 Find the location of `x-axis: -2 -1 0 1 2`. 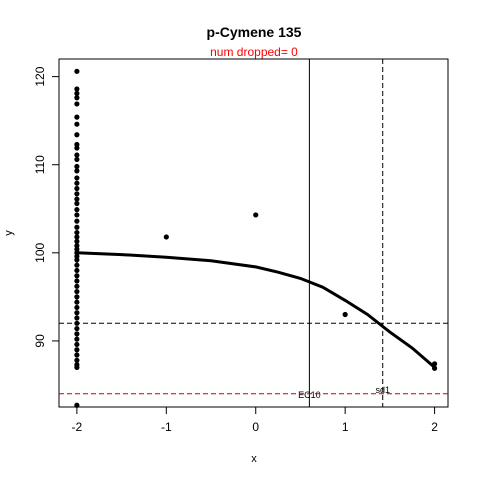

x-axis: -2 -1 0 1 2 is located at coordinates (255, 420).